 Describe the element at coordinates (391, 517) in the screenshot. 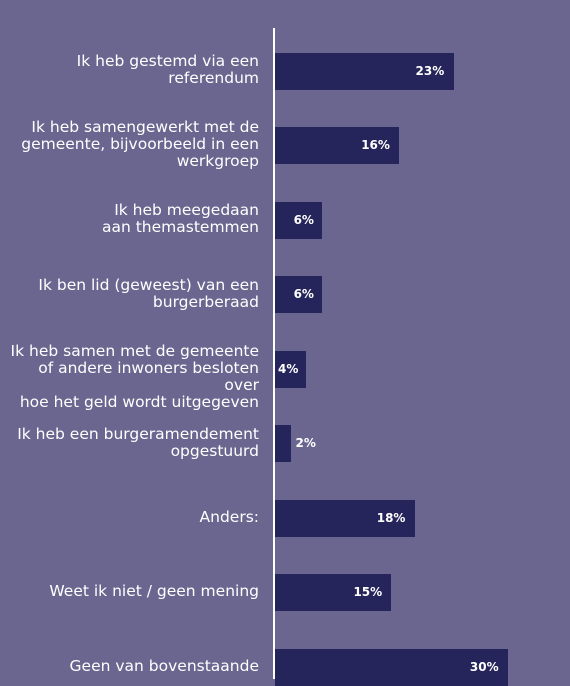

I see `bar-value-label: 18%` at that location.